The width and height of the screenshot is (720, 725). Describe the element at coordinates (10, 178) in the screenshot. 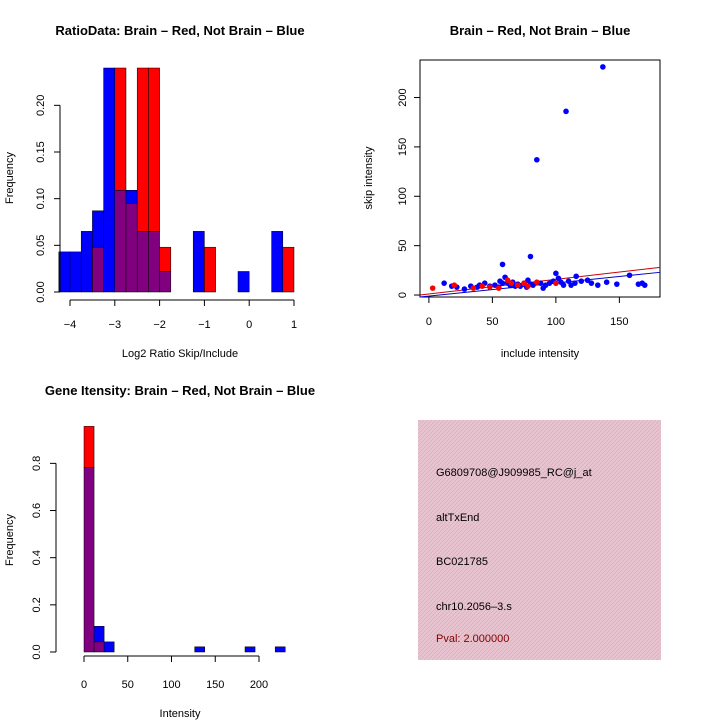

I see `ratio-histogram-ylabel: Frequency` at that location.